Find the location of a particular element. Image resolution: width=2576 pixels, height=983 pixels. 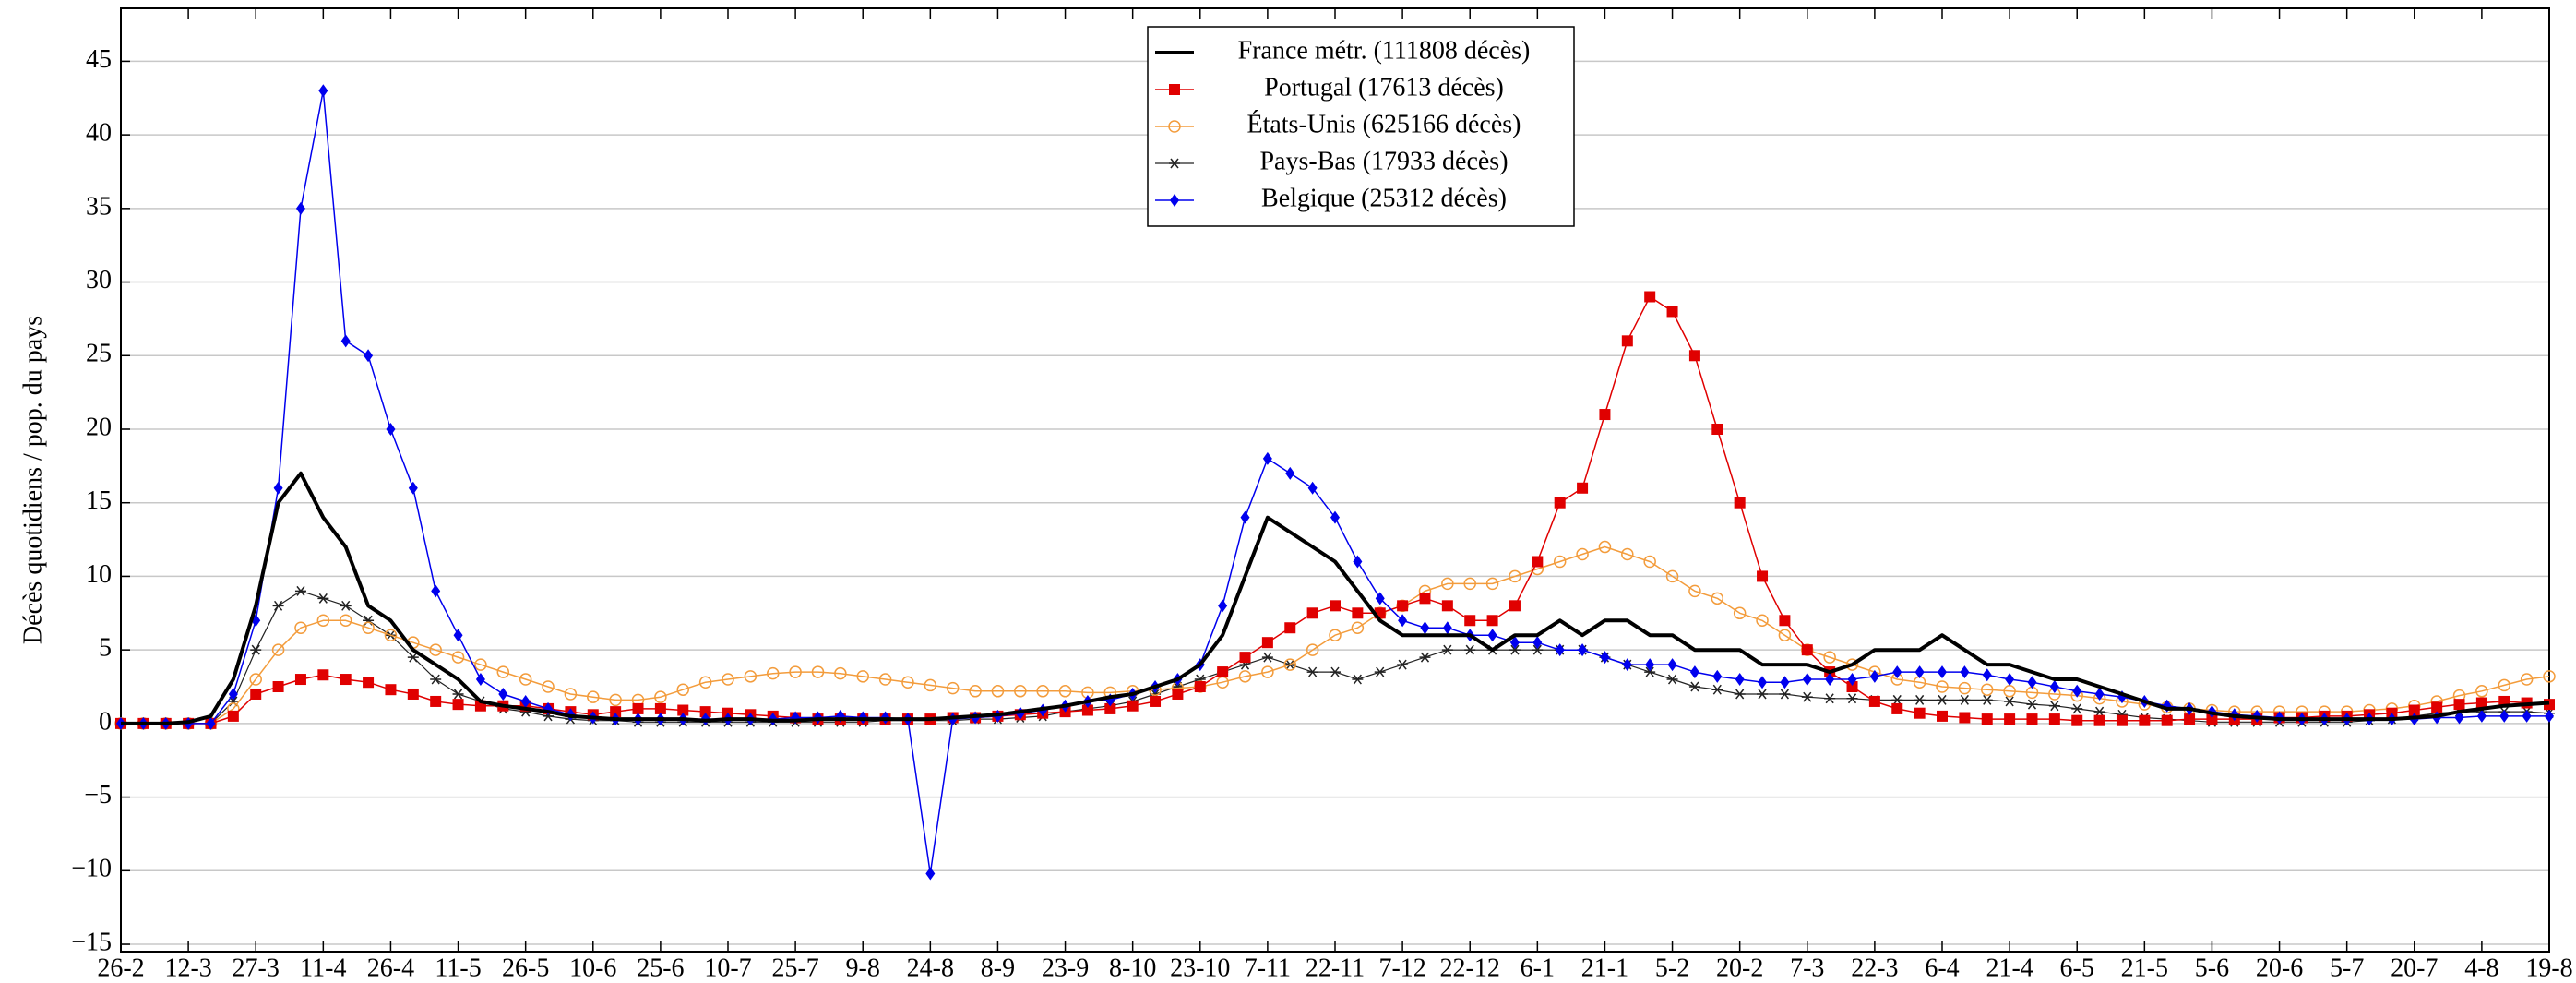

legend-label: États-Unis (625166 décès) is located at coordinates (1383, 124).